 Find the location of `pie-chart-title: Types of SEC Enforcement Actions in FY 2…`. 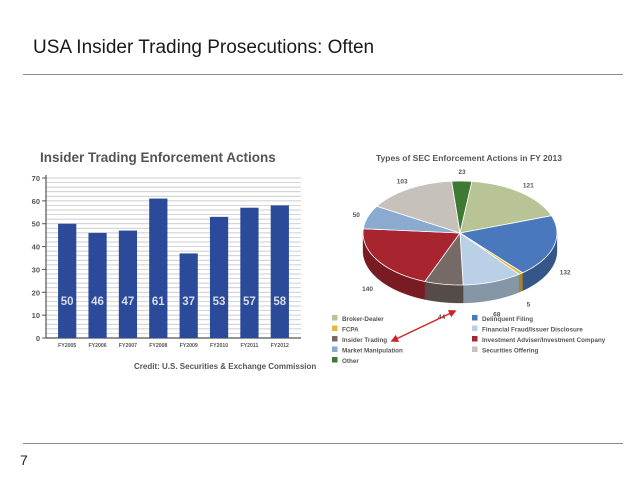

pie-chart-title: Types of SEC Enforcement Actions in FY 2… is located at coordinates (469, 158).